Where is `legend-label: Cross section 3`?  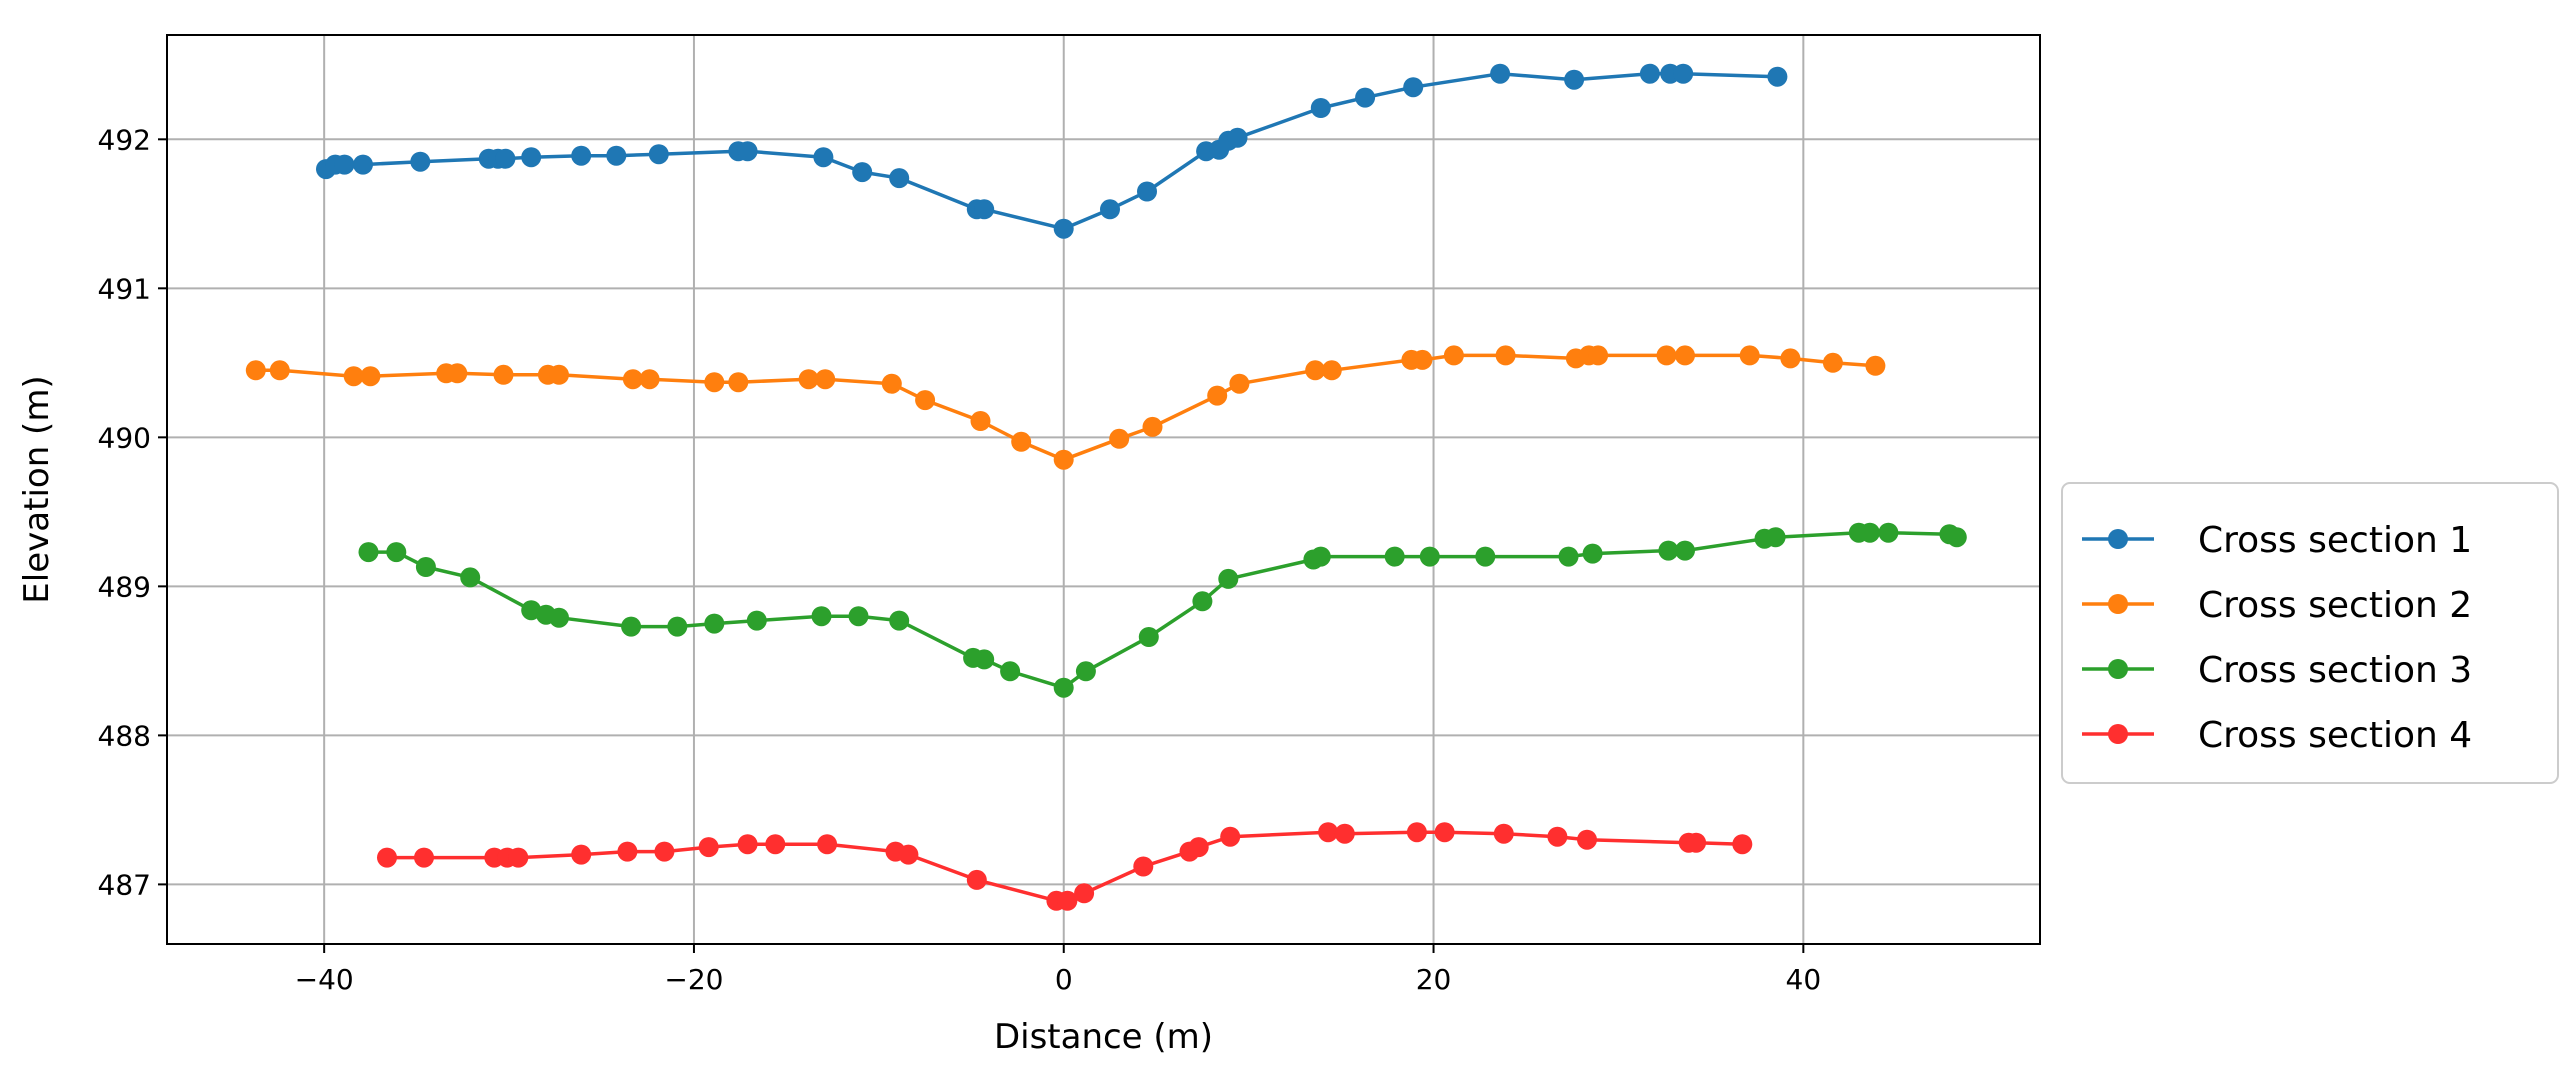
legend-label: Cross section 3 is located at coordinates (2335, 670).